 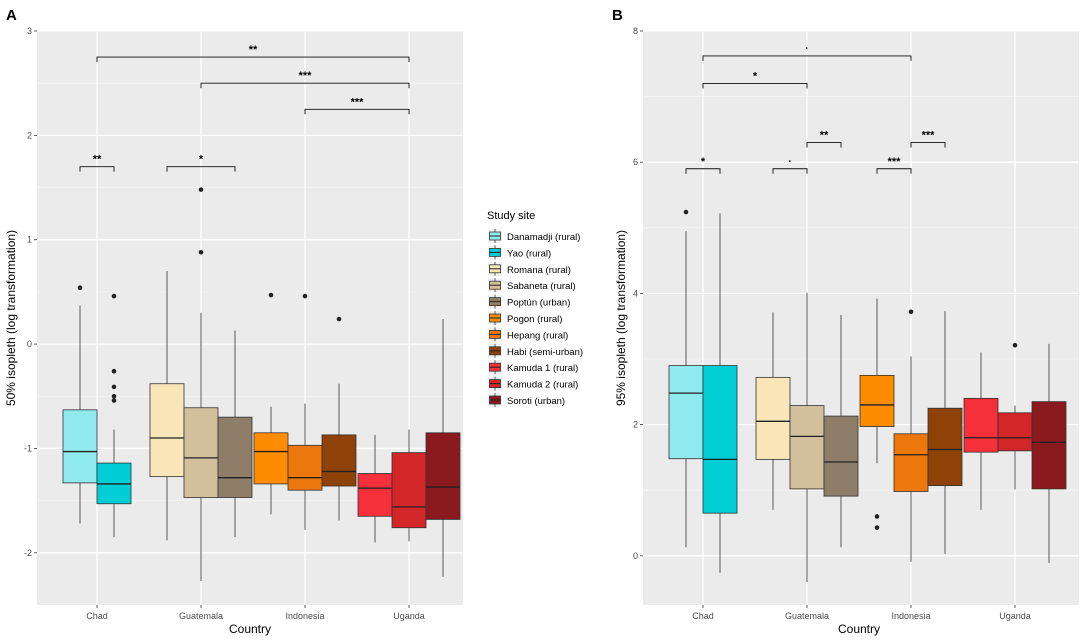 What do you see at coordinates (981, 431) in the screenshot?
I see `box-kamuda-1-rural-` at bounding box center [981, 431].